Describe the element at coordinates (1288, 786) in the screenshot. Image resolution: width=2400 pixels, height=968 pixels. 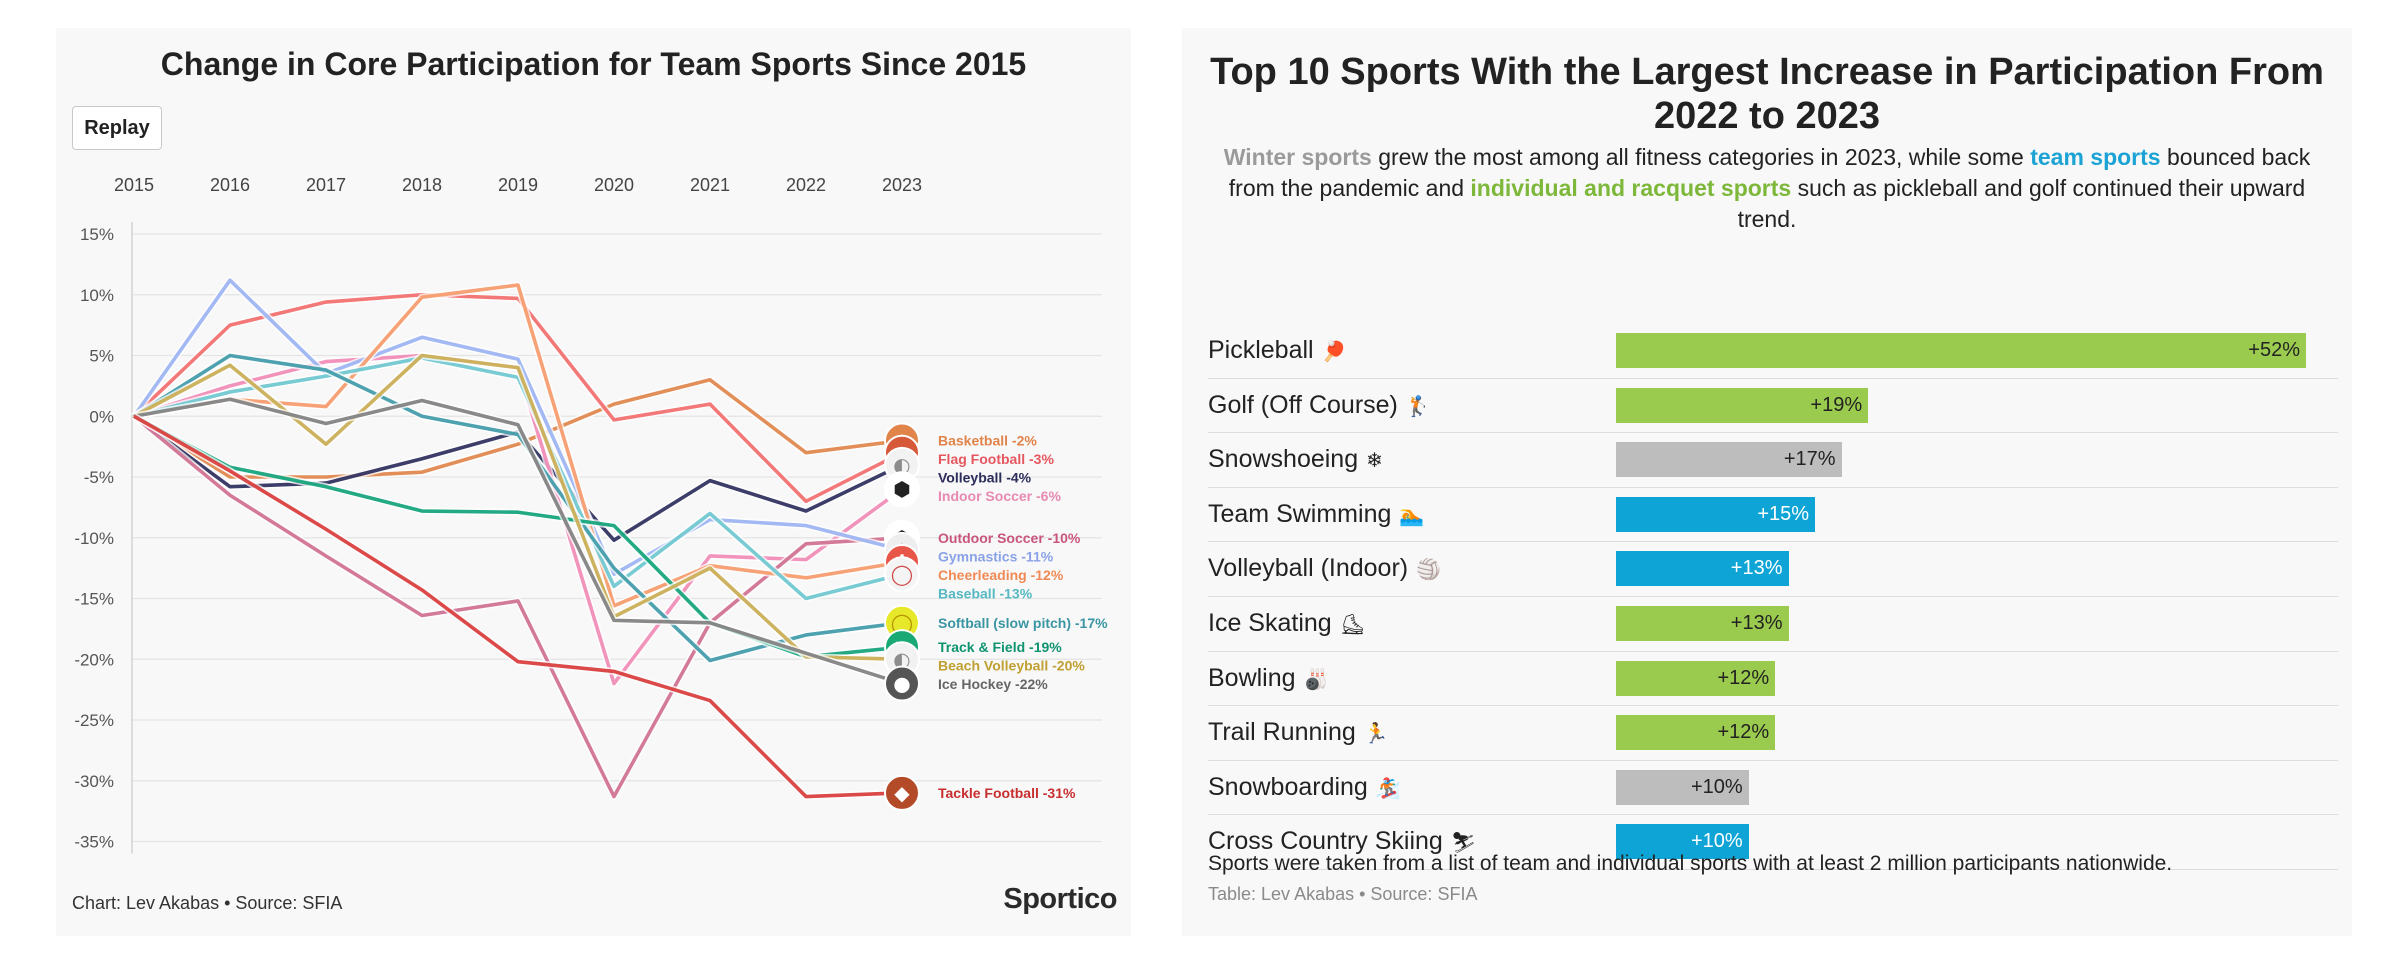
I see `sport-name: Snowboarding` at that location.